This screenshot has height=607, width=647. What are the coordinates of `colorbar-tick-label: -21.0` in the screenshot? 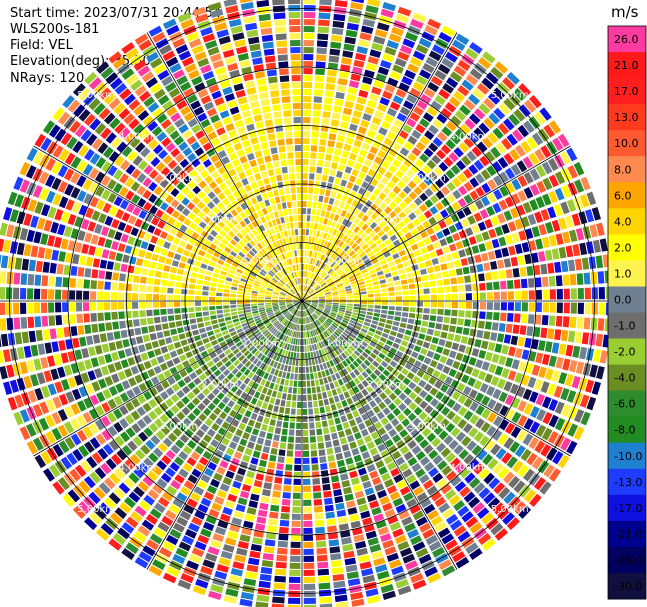 It's located at (628, 534).